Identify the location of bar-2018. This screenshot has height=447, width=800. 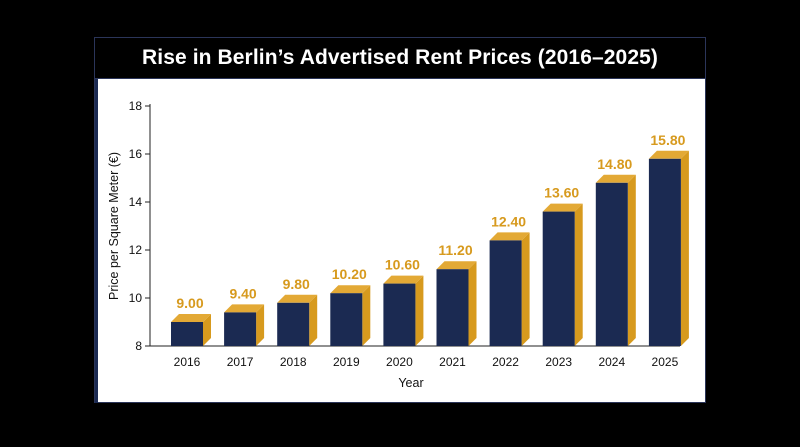
(297, 320).